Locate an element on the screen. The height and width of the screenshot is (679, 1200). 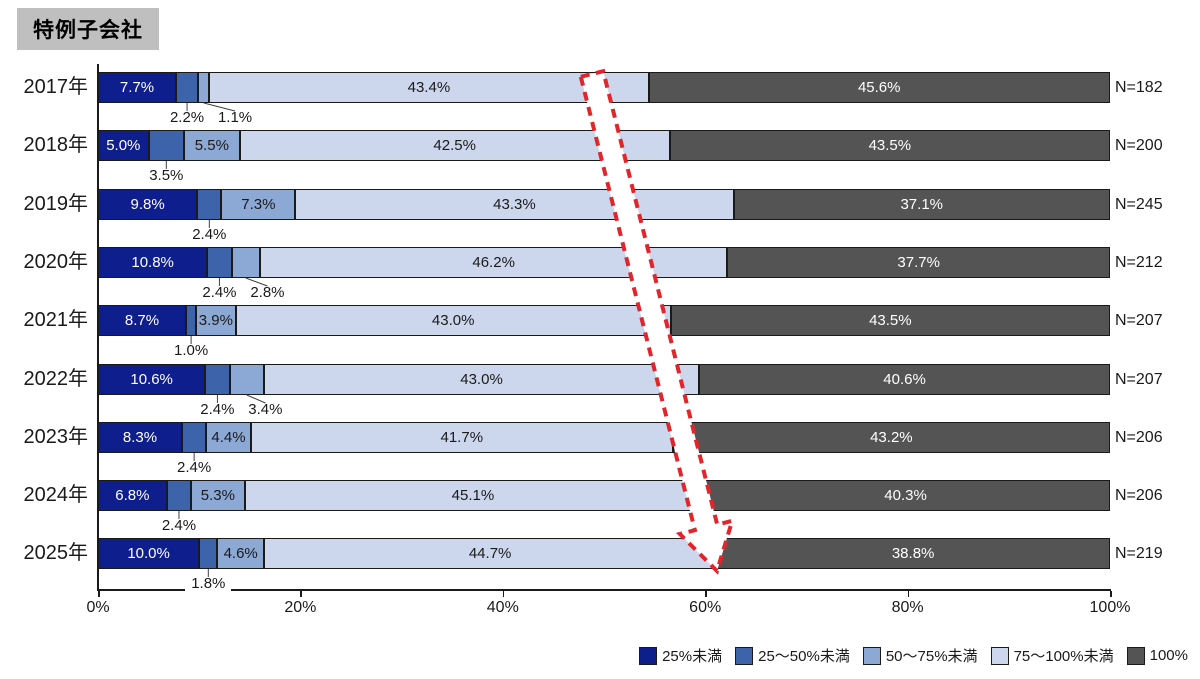
sample-size-label: N=245 is located at coordinates (1139, 204).